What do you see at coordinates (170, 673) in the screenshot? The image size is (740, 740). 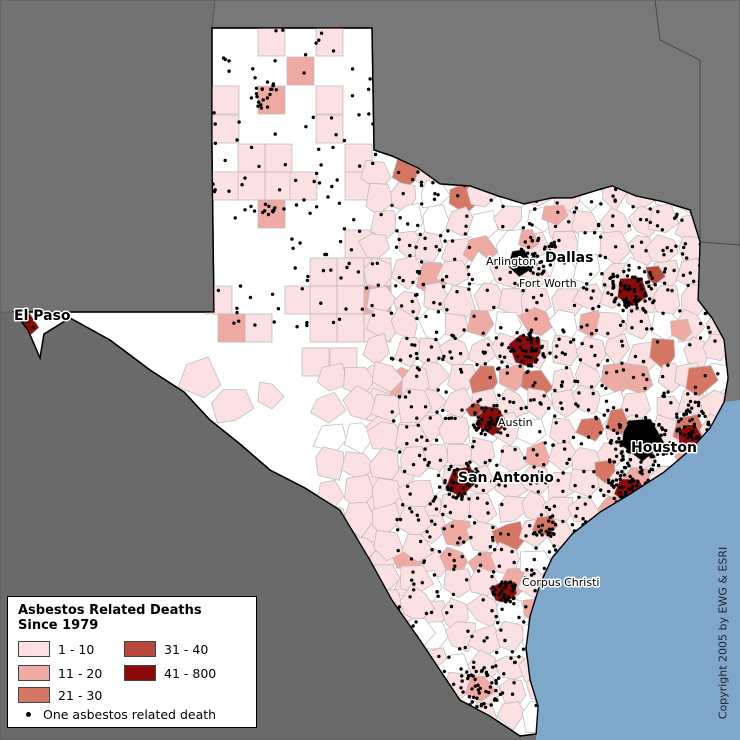 I see `legend-item-41-800: 41 - 800` at bounding box center [170, 673].